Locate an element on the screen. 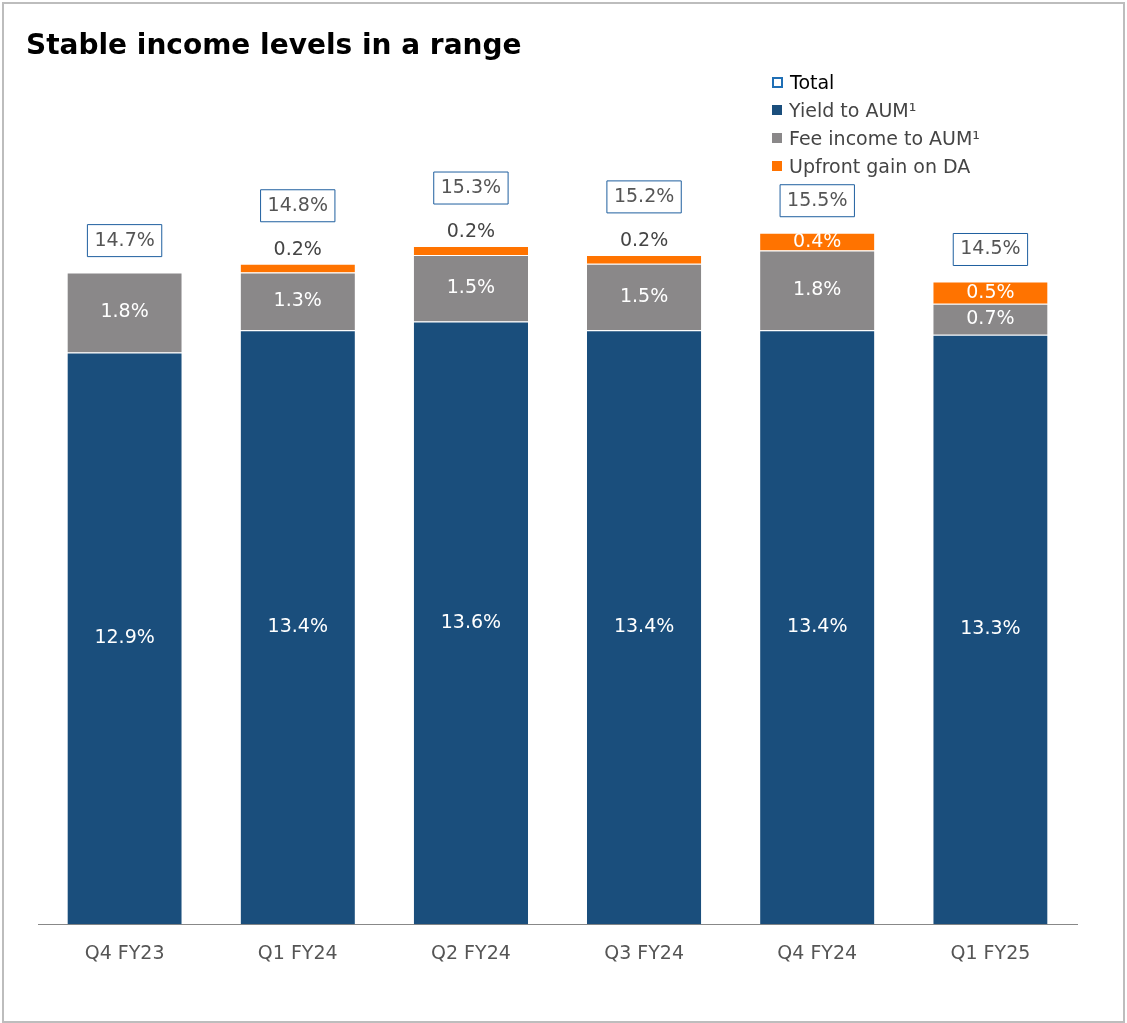 Image resolution: width=1127 pixels, height=1023 pixels. data-label: 0.7% is located at coordinates (990, 317).